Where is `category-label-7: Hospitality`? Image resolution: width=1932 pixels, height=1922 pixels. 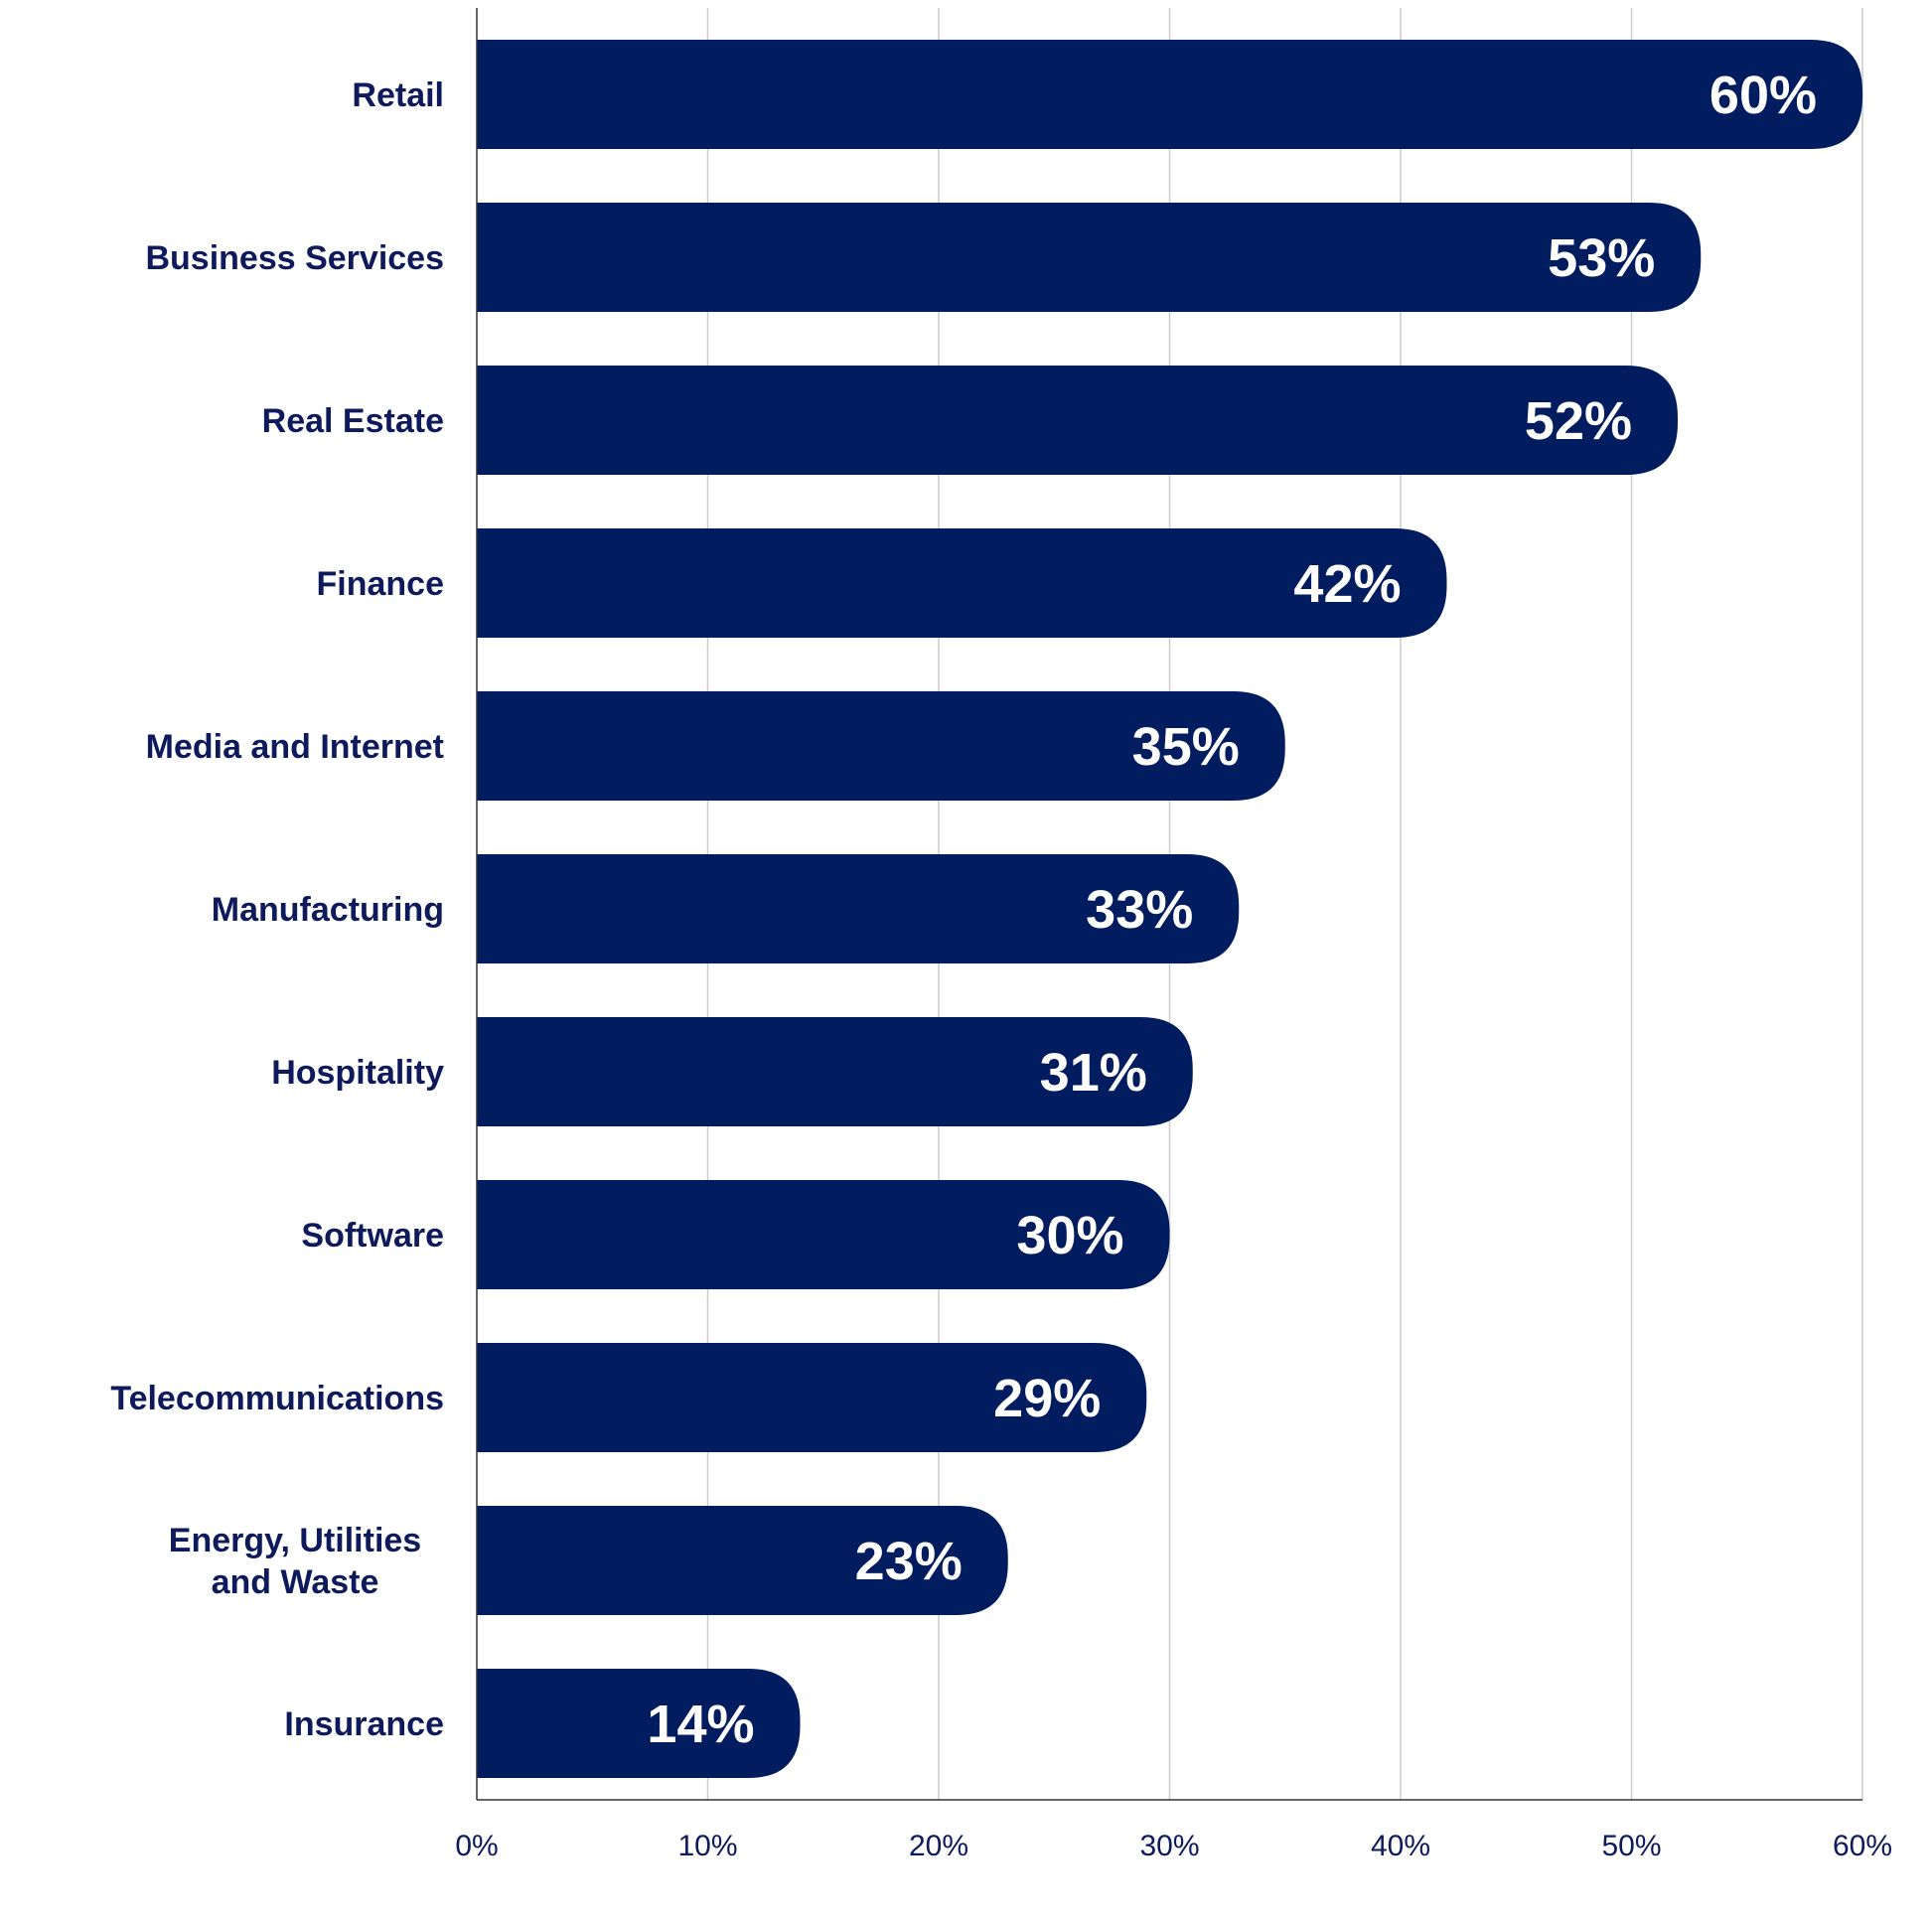
category-label-7: Hospitality is located at coordinates (357, 1073).